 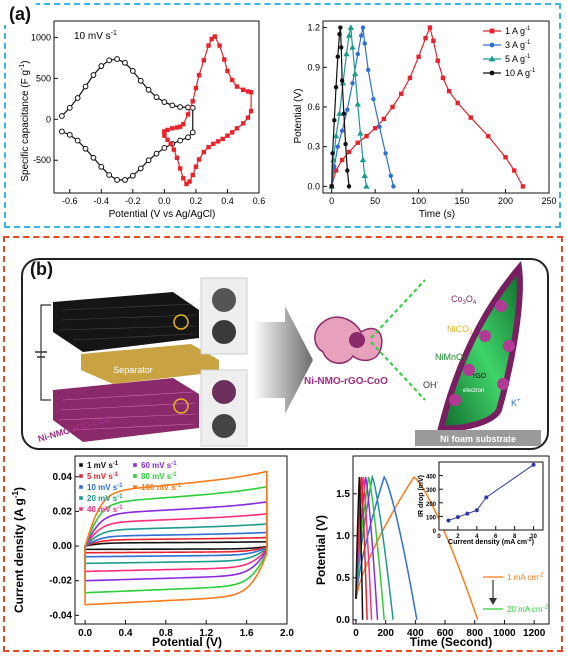 What do you see at coordinates (133, 370) in the screenshot?
I see `separator-label: Separator` at bounding box center [133, 370].